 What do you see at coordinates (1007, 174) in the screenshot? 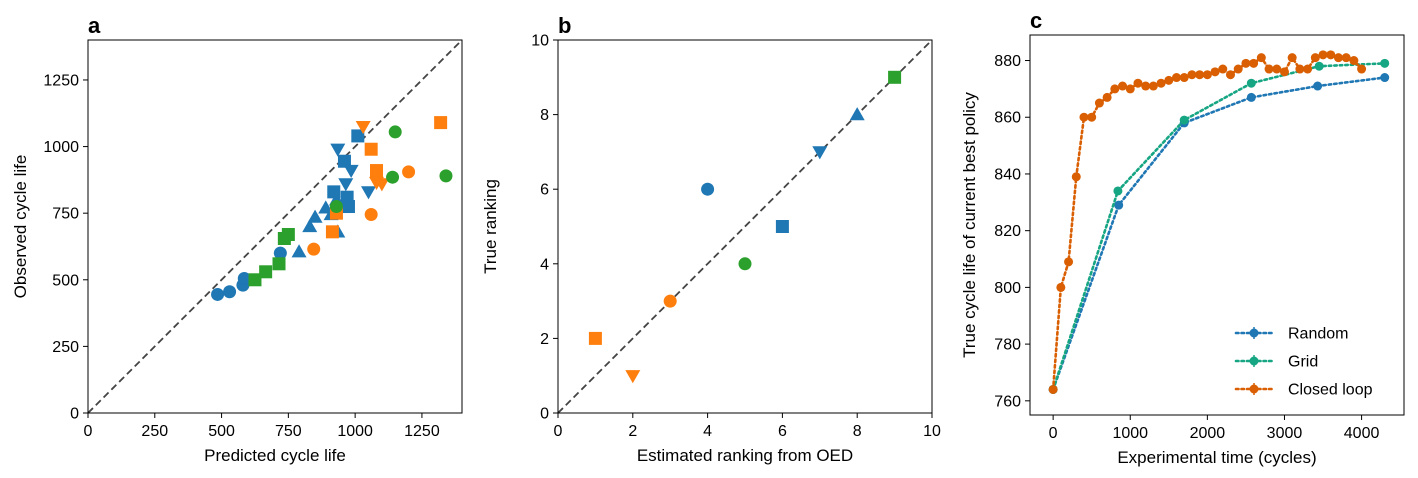
I see `y-tick-label: 840` at bounding box center [1007, 174].